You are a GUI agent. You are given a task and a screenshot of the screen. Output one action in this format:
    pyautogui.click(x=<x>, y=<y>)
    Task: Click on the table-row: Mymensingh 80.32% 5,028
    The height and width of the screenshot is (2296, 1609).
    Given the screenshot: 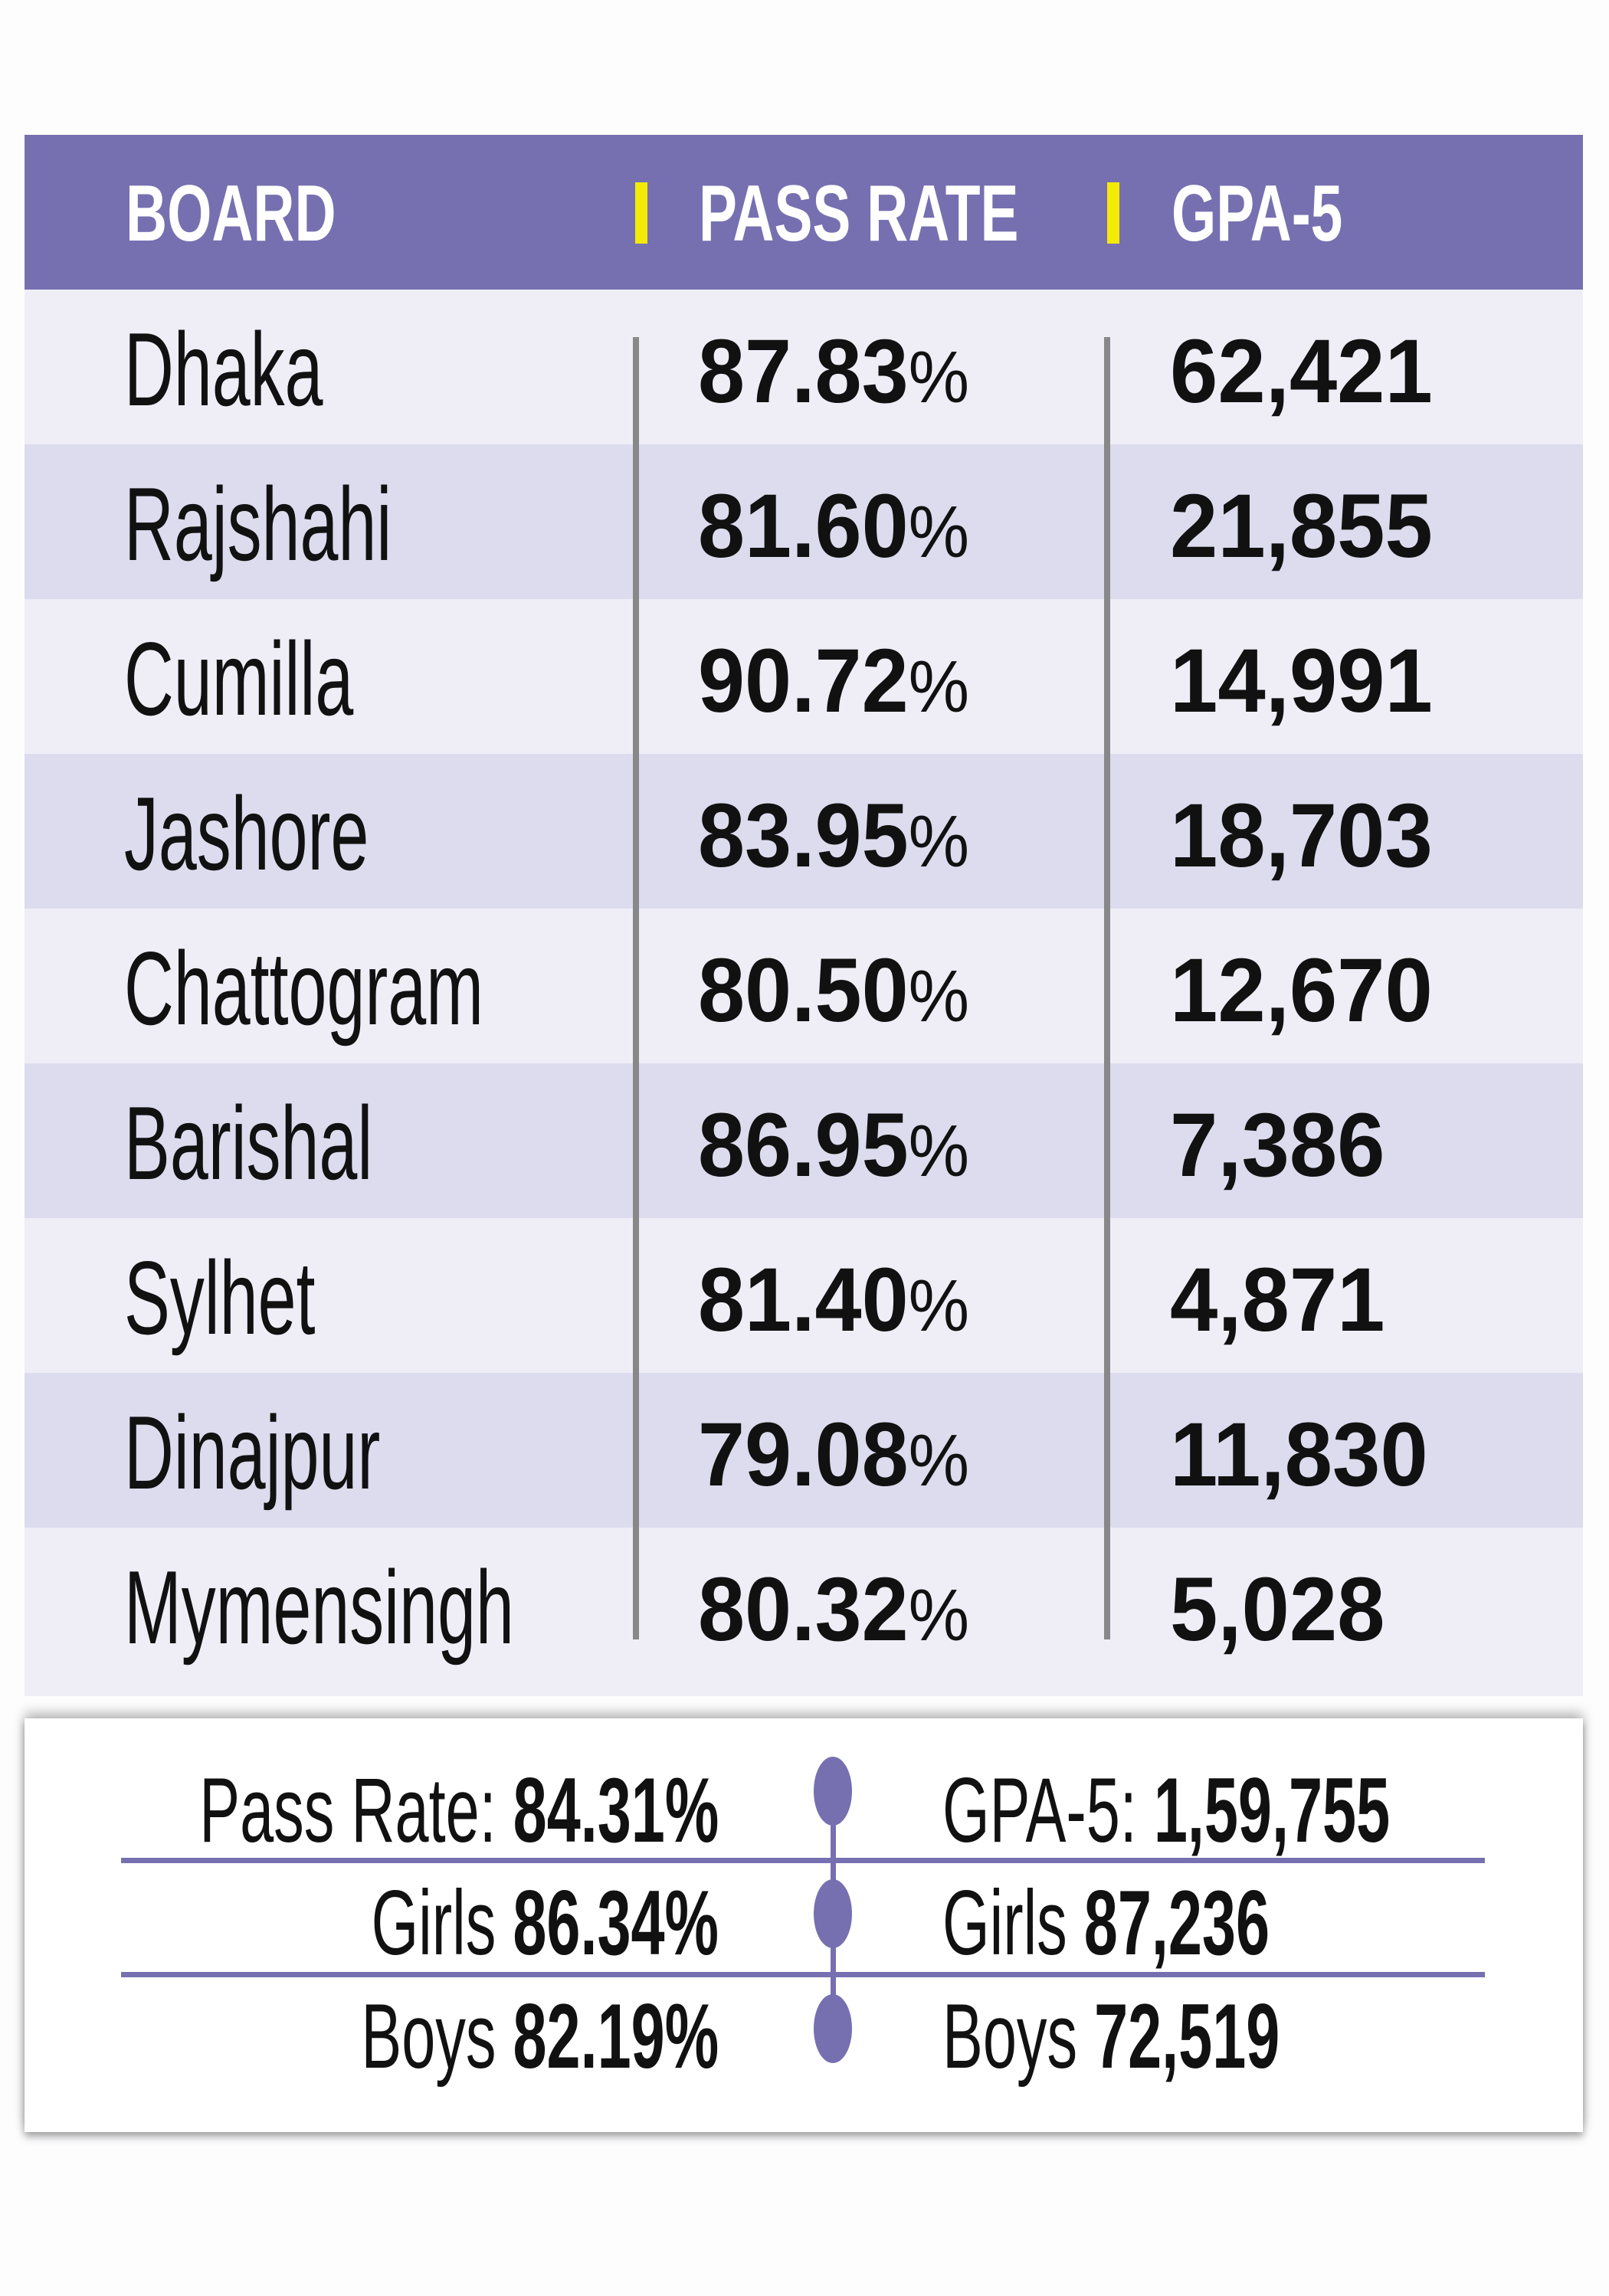 What is the action you would take?
    pyautogui.click(x=804, y=1612)
    